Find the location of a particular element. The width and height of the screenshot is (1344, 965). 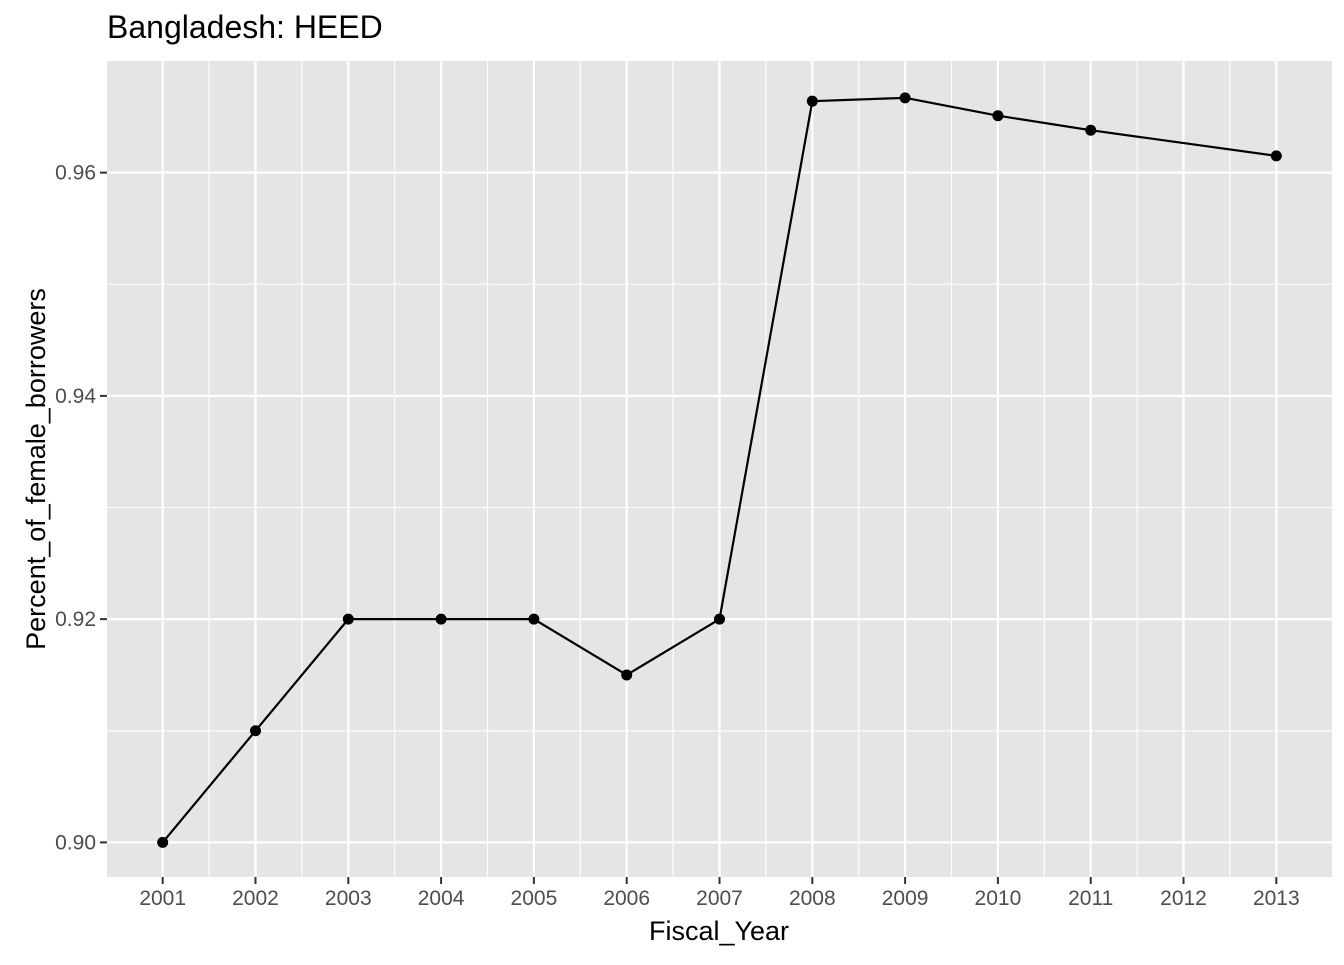

x-tick-label: 2009 is located at coordinates (905, 898).